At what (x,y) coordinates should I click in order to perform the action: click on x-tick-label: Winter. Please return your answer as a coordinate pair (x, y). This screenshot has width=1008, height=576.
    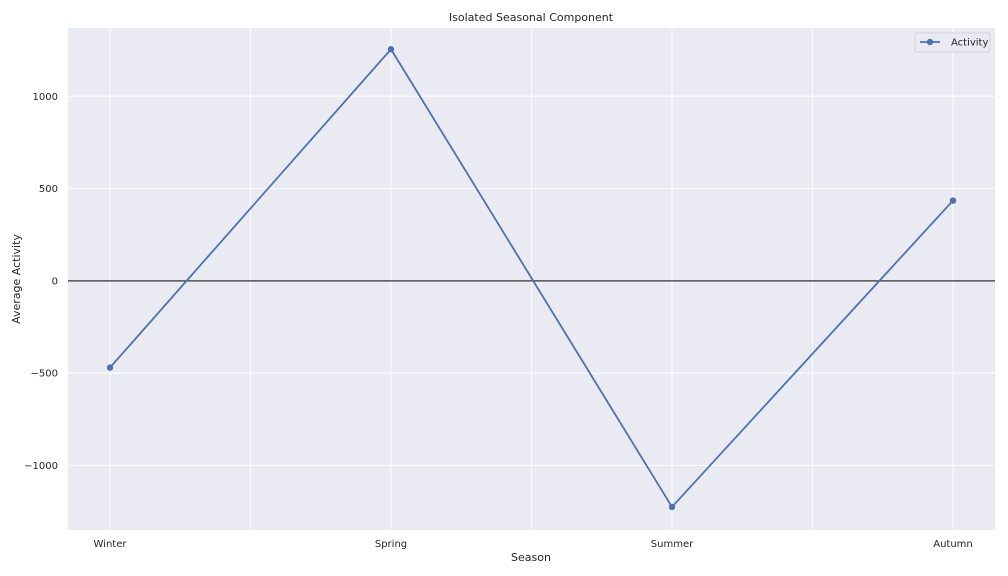
    Looking at the image, I should click on (111, 544).